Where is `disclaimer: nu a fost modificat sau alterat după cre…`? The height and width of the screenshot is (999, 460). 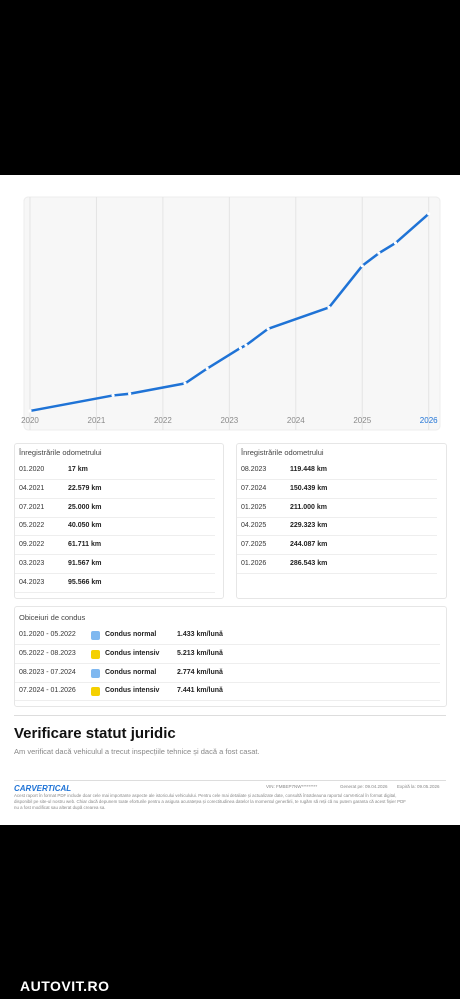 disclaimer: nu a fost modificat sau alterat după cre… is located at coordinates (60, 807).